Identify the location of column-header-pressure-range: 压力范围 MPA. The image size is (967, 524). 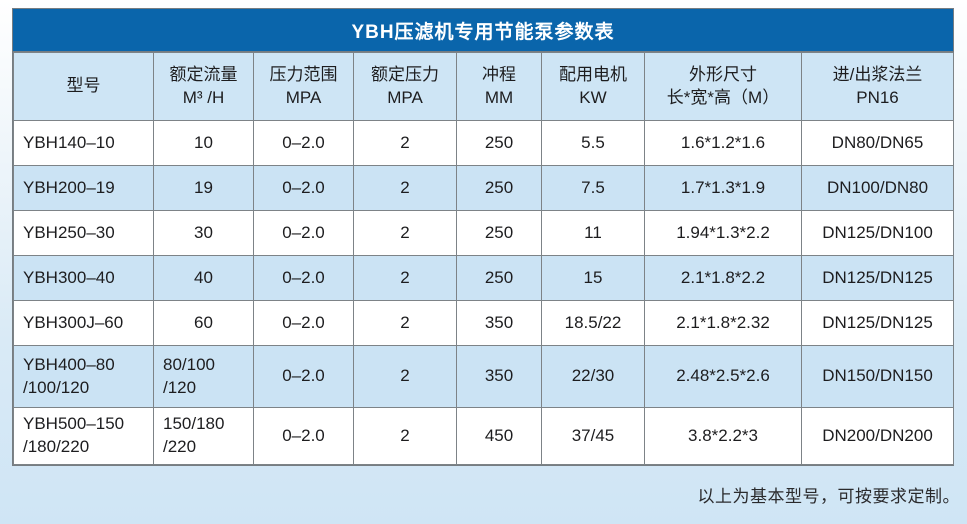
(303, 86).